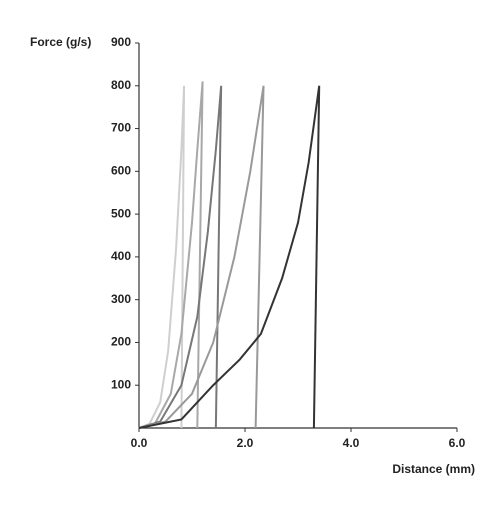 Image resolution: width=500 pixels, height=510 pixels. Describe the element at coordinates (245, 443) in the screenshot. I see `x-tick-label: 2.0` at that location.